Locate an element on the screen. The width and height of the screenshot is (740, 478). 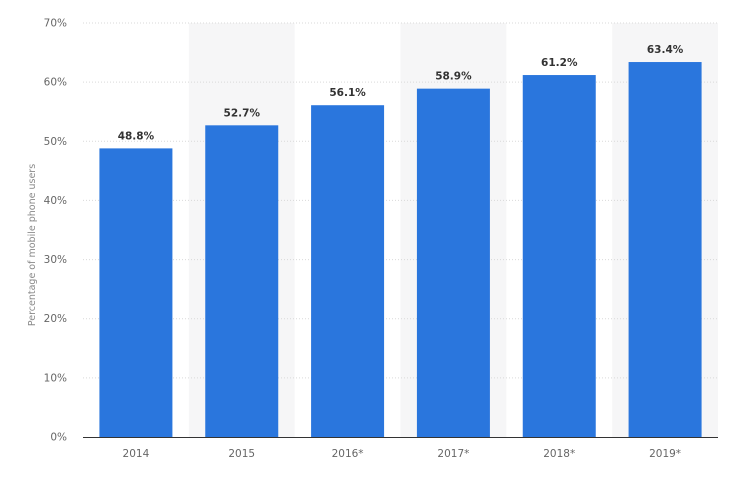
bar-2016 is located at coordinates (348, 271).